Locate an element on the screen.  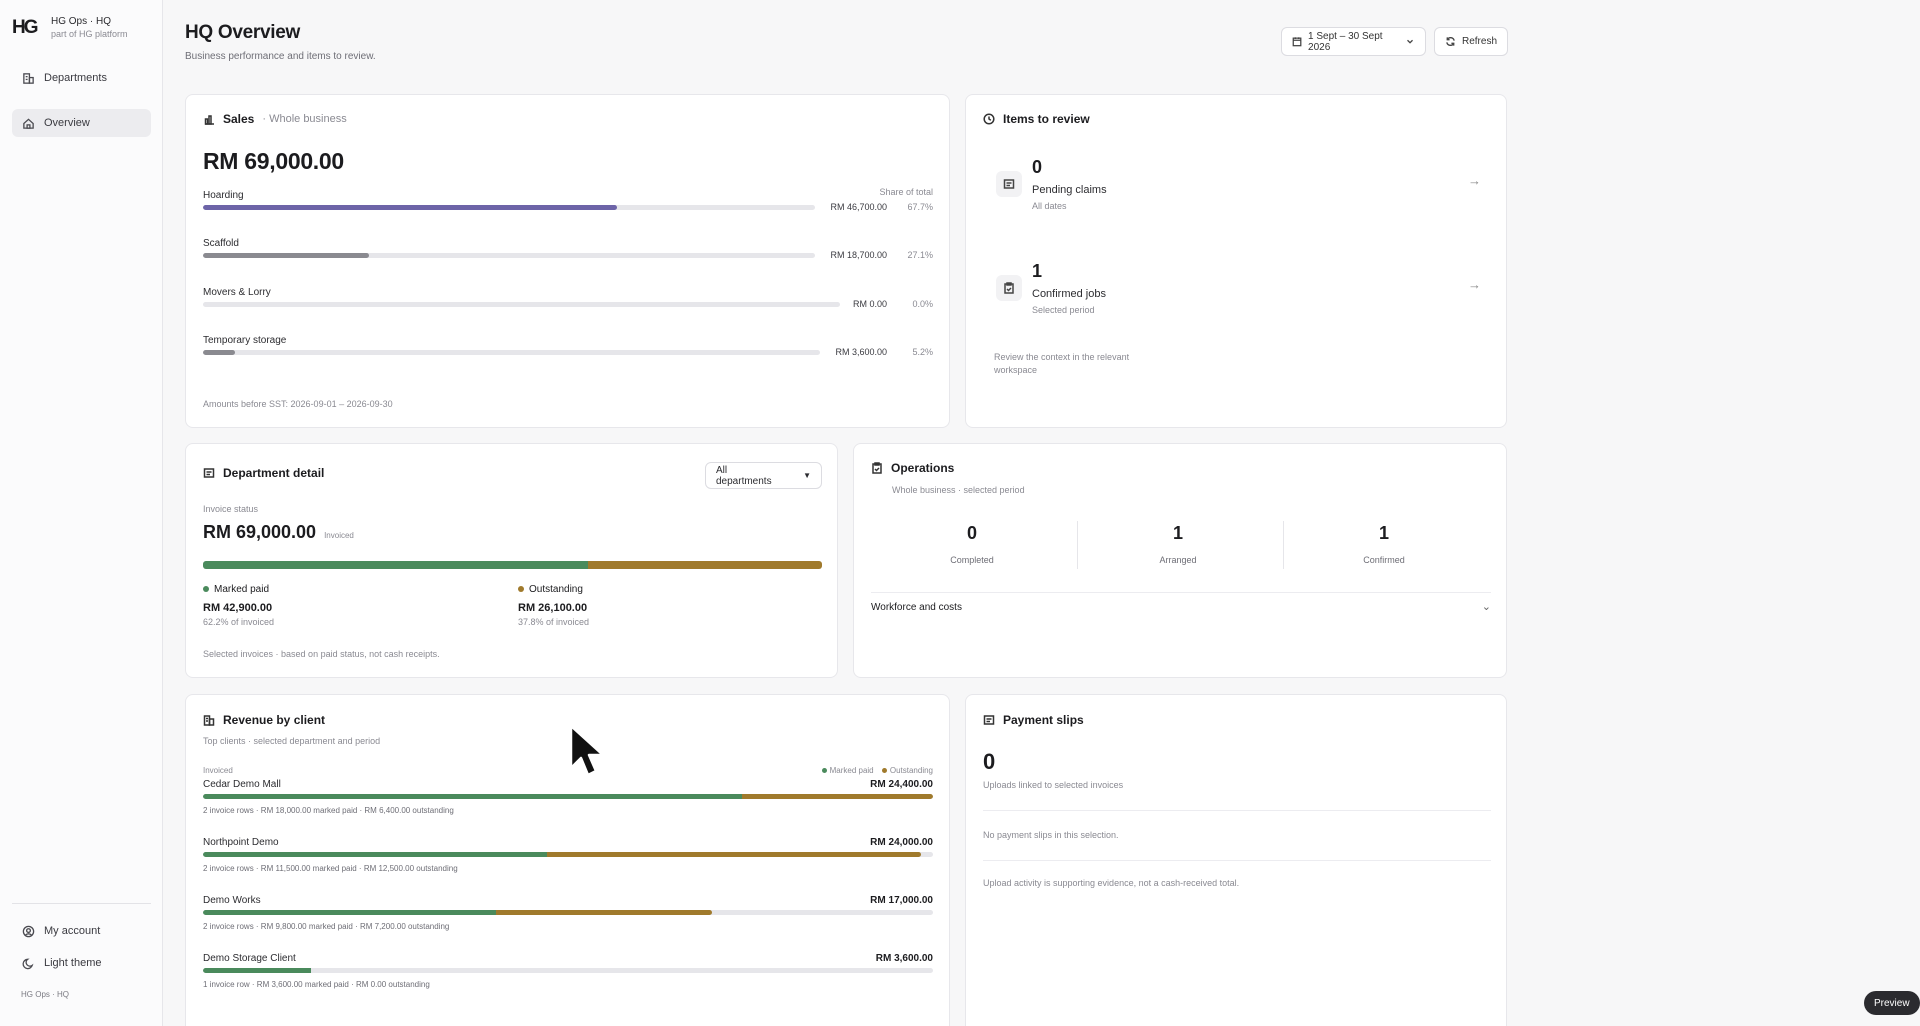
mouse-cursor-icon is located at coordinates (587, 750).